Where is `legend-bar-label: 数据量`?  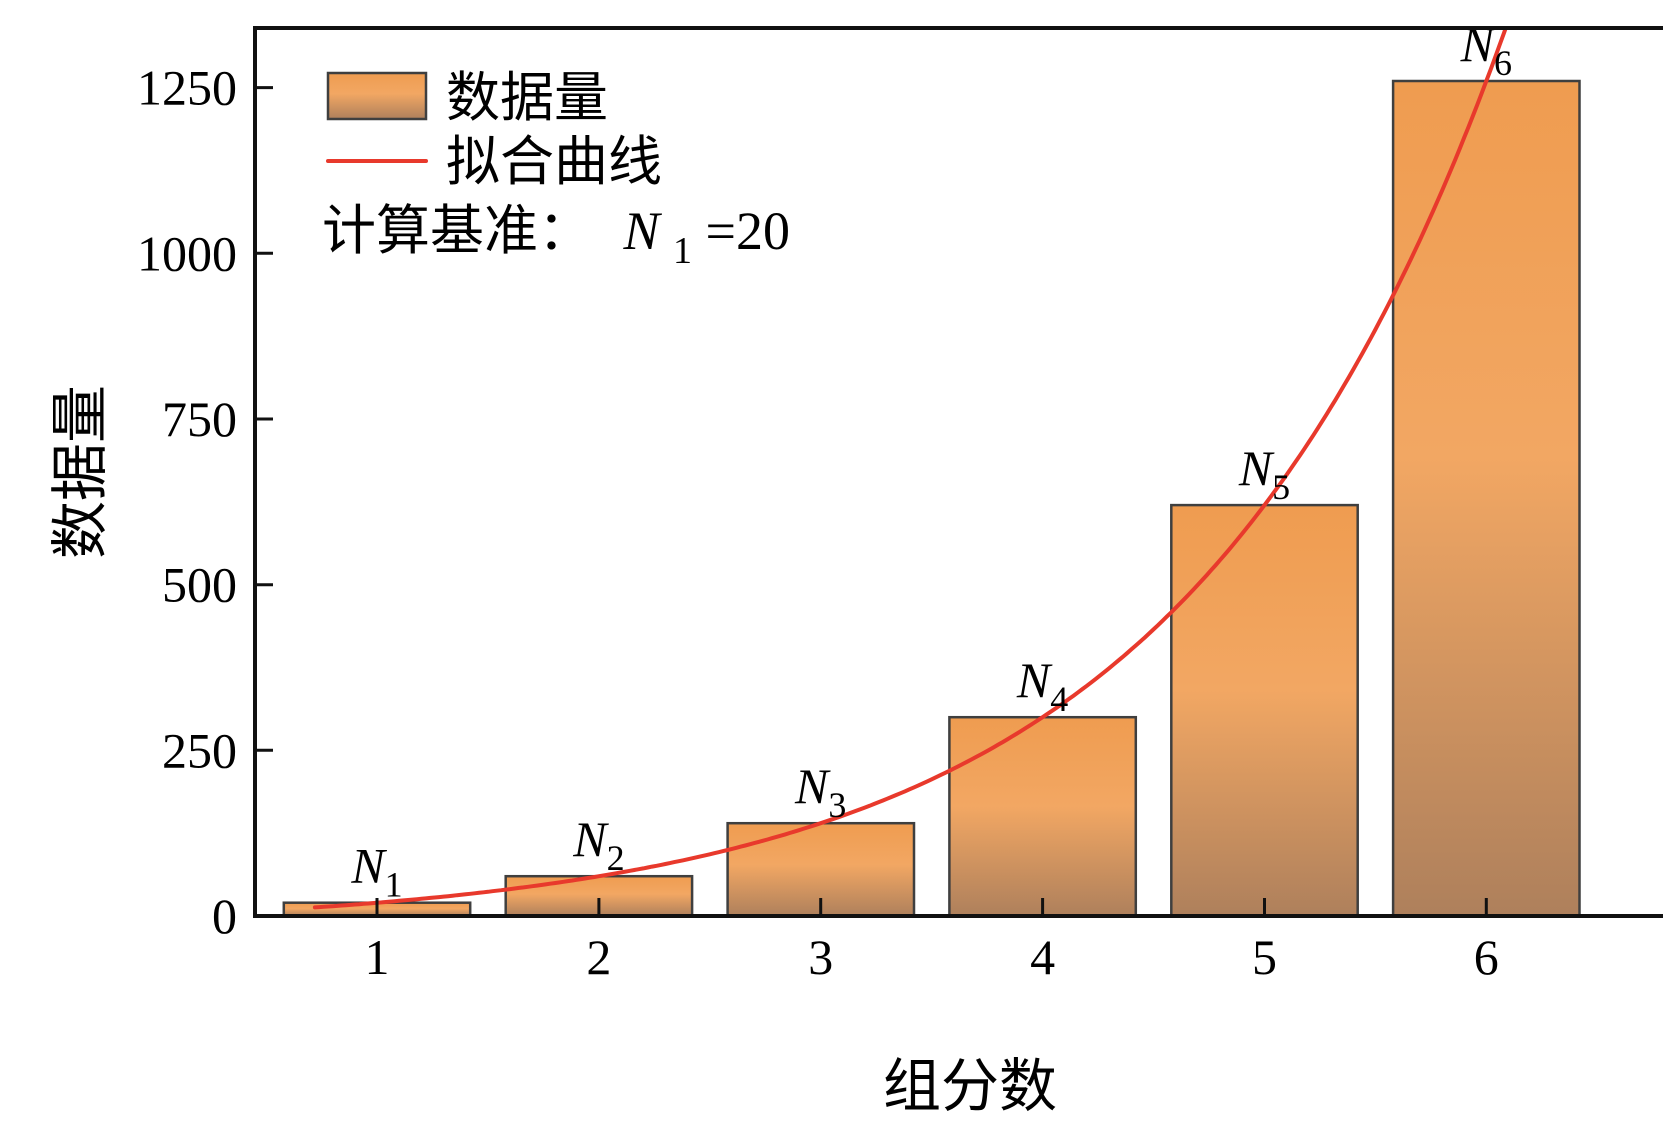
legend-bar-label: 数据量 is located at coordinates (527, 98).